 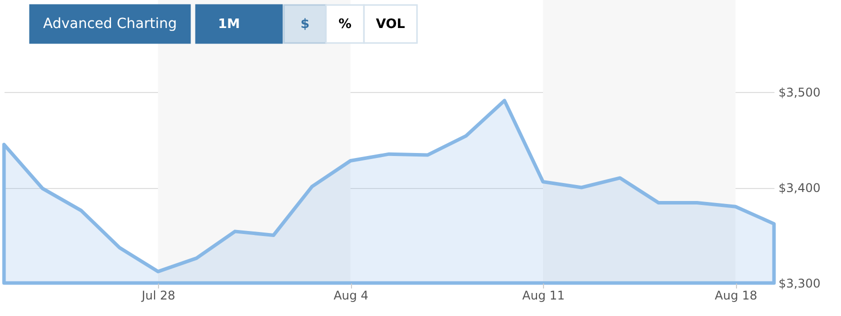 I want to click on text: VOL, so click(x=391, y=24).